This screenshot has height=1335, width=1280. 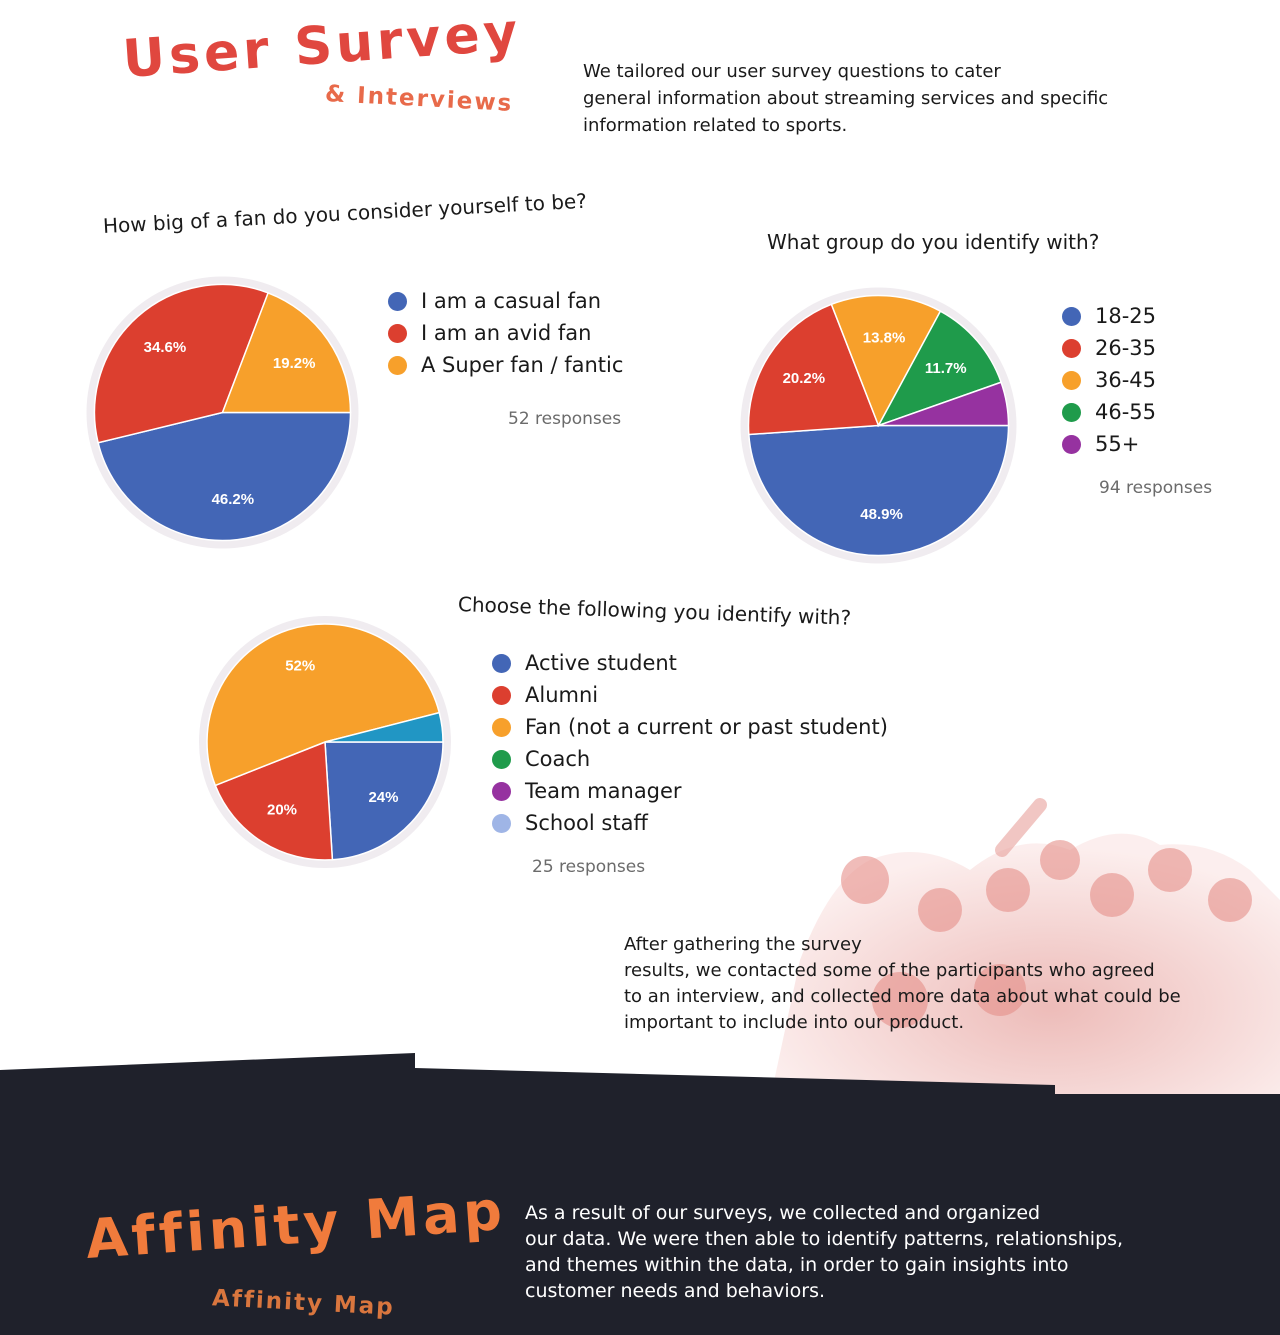 What do you see at coordinates (300, 666) in the screenshot?
I see `slice-label: 52%` at bounding box center [300, 666].